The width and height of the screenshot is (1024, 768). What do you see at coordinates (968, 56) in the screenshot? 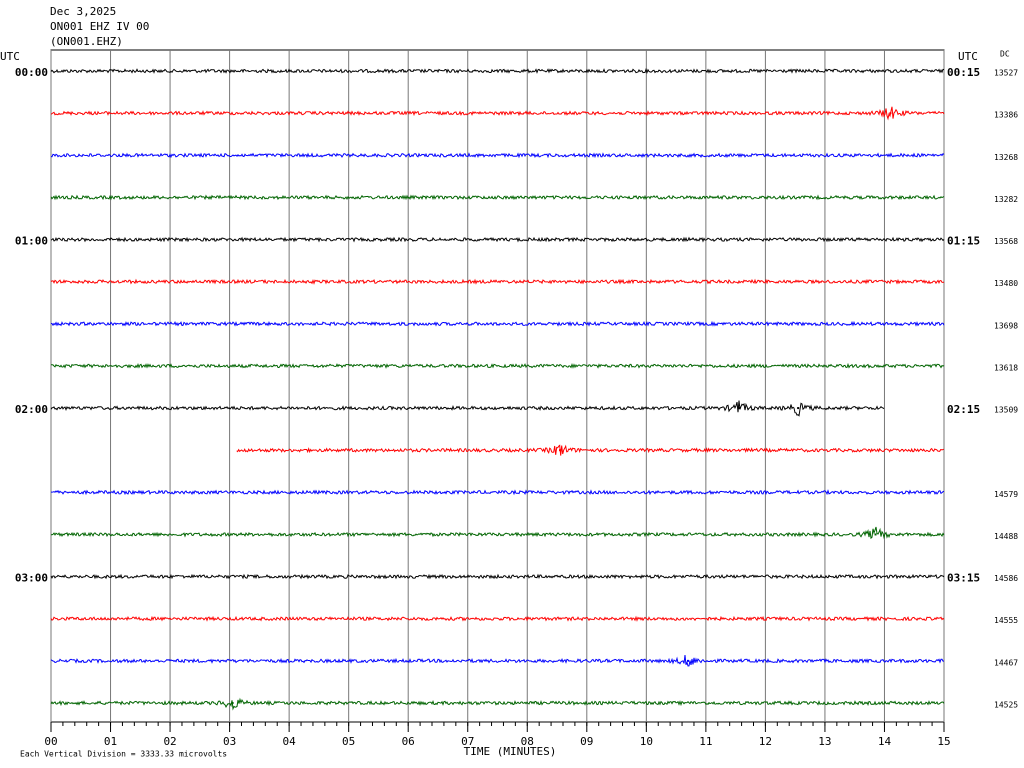
I see `right-axis-label: UTC` at bounding box center [968, 56].